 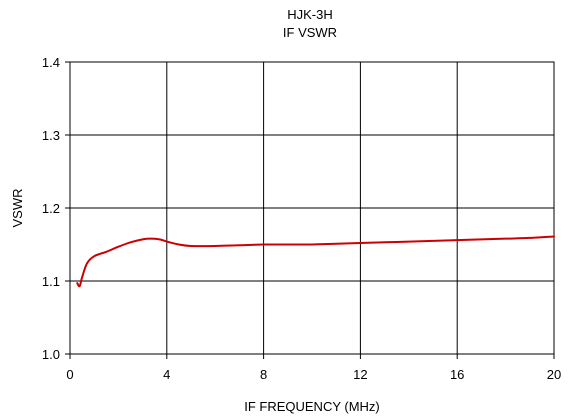 I want to click on y-tick-label: 1.1, so click(x=51, y=281).